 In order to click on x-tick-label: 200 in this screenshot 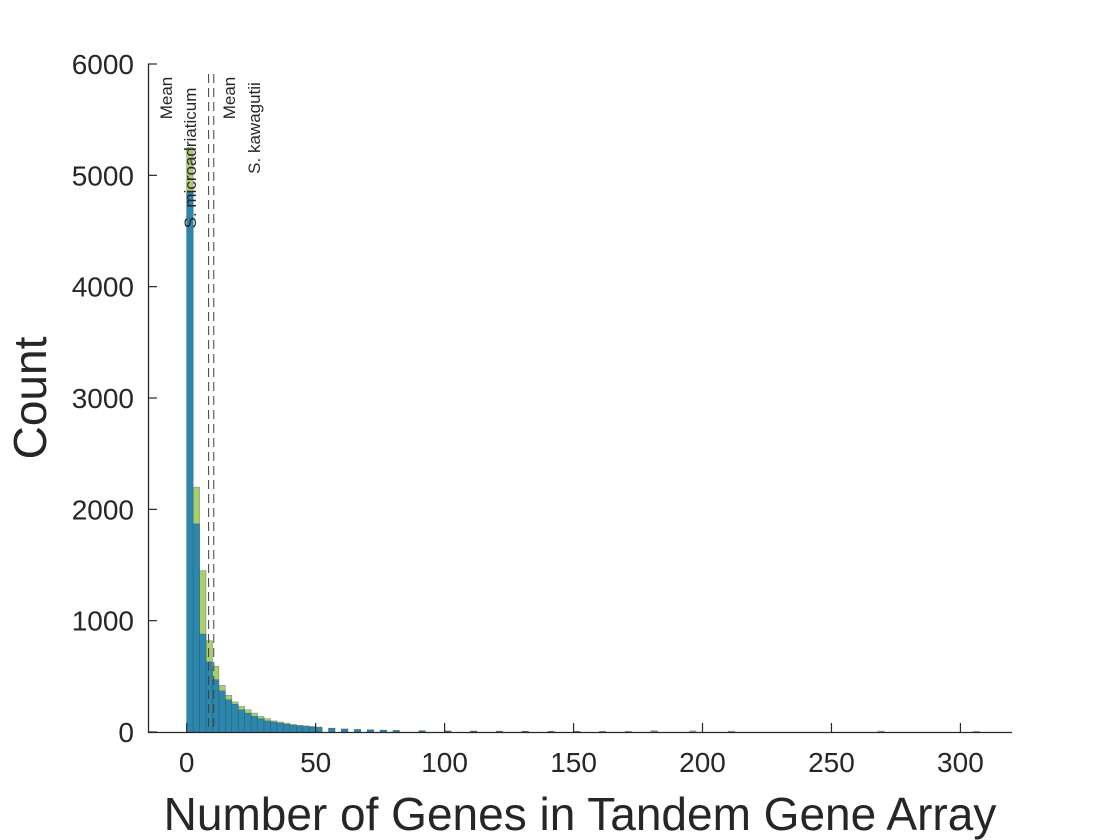, I will do `click(702, 762)`.